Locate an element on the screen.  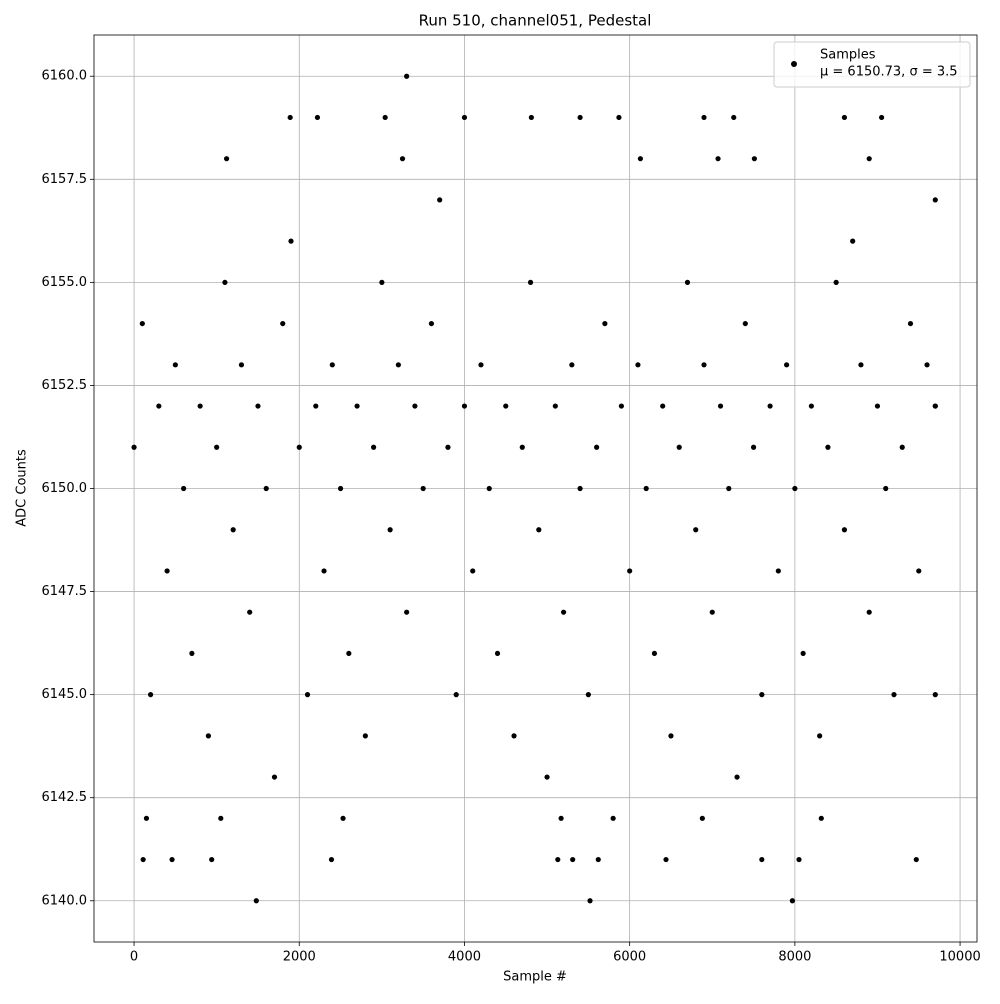
y-tick-label: 6155.0 is located at coordinates (65, 282).